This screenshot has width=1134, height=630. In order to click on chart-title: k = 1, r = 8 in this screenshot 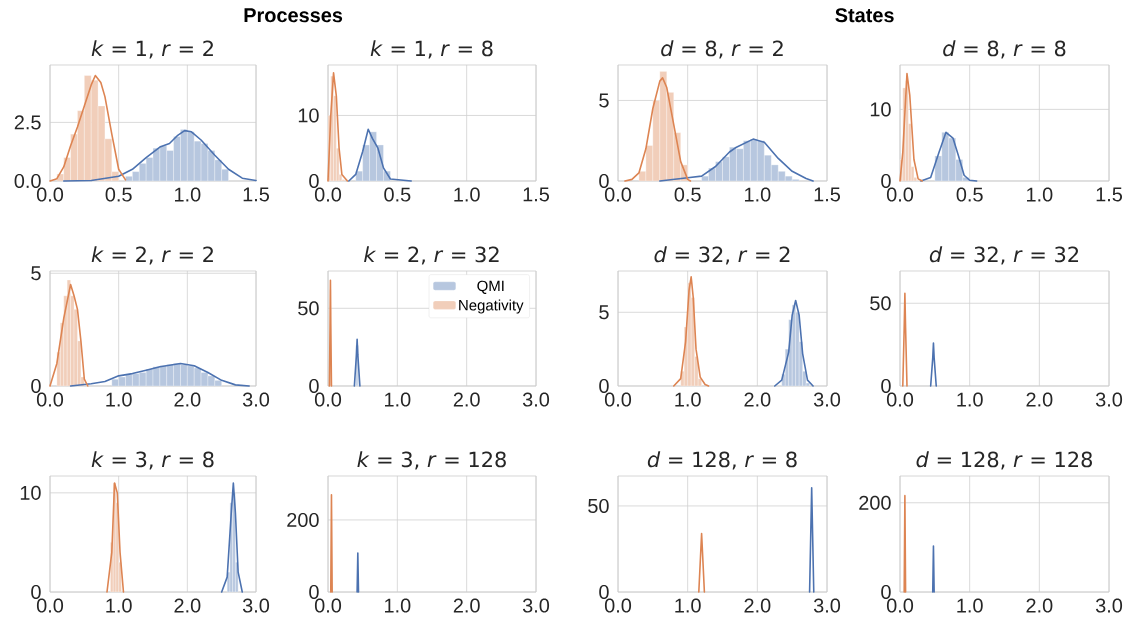, I will do `click(431, 49)`.